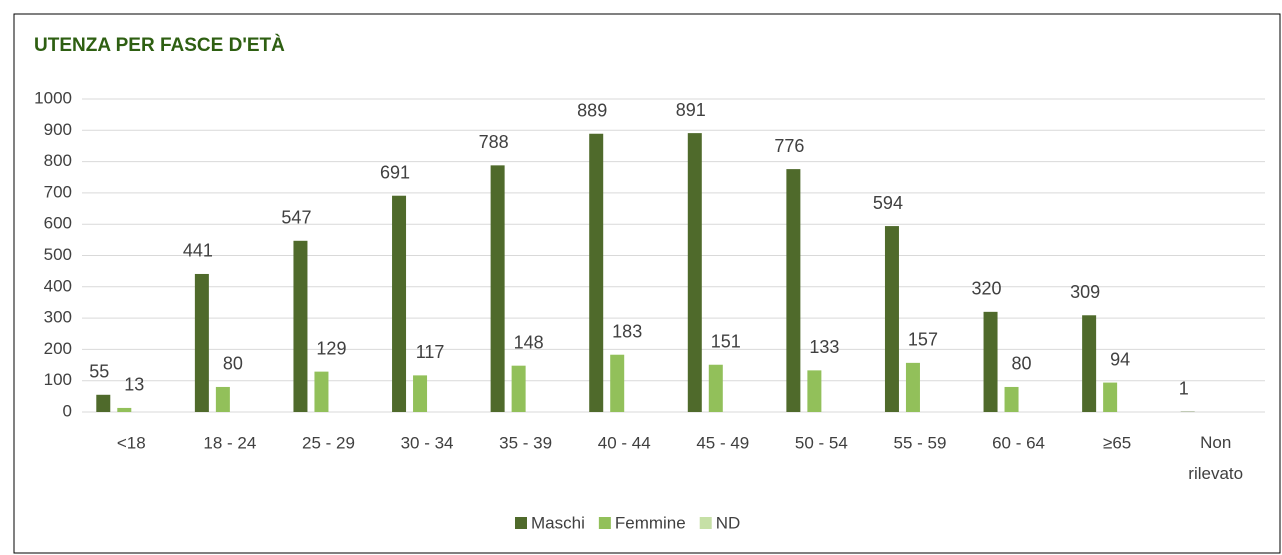 This screenshot has height=555, width=1282. What do you see at coordinates (525, 442) in the screenshot?
I see `x-tick-label: 35 - 39` at bounding box center [525, 442].